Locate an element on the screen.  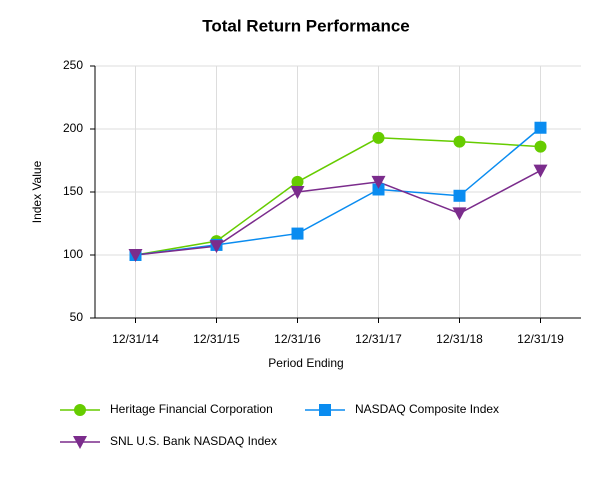
x-tick-label: 12/31/17 is located at coordinates (378, 339).